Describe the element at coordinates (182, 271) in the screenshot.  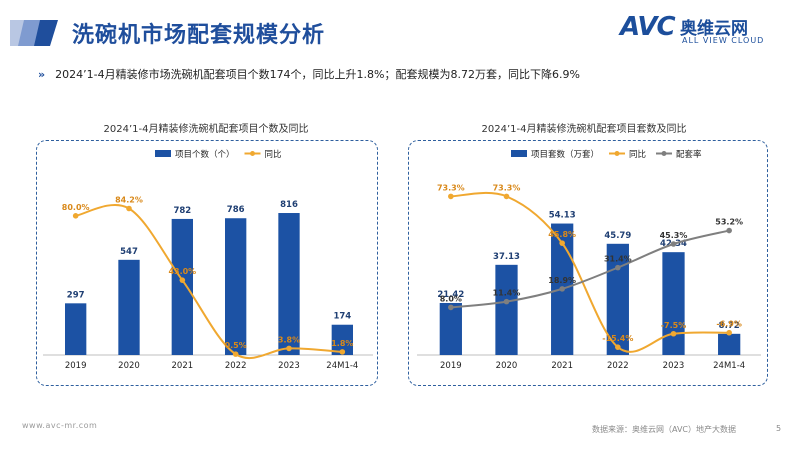
I see `chart-1-point-label-1-2: 43.0%` at that location.